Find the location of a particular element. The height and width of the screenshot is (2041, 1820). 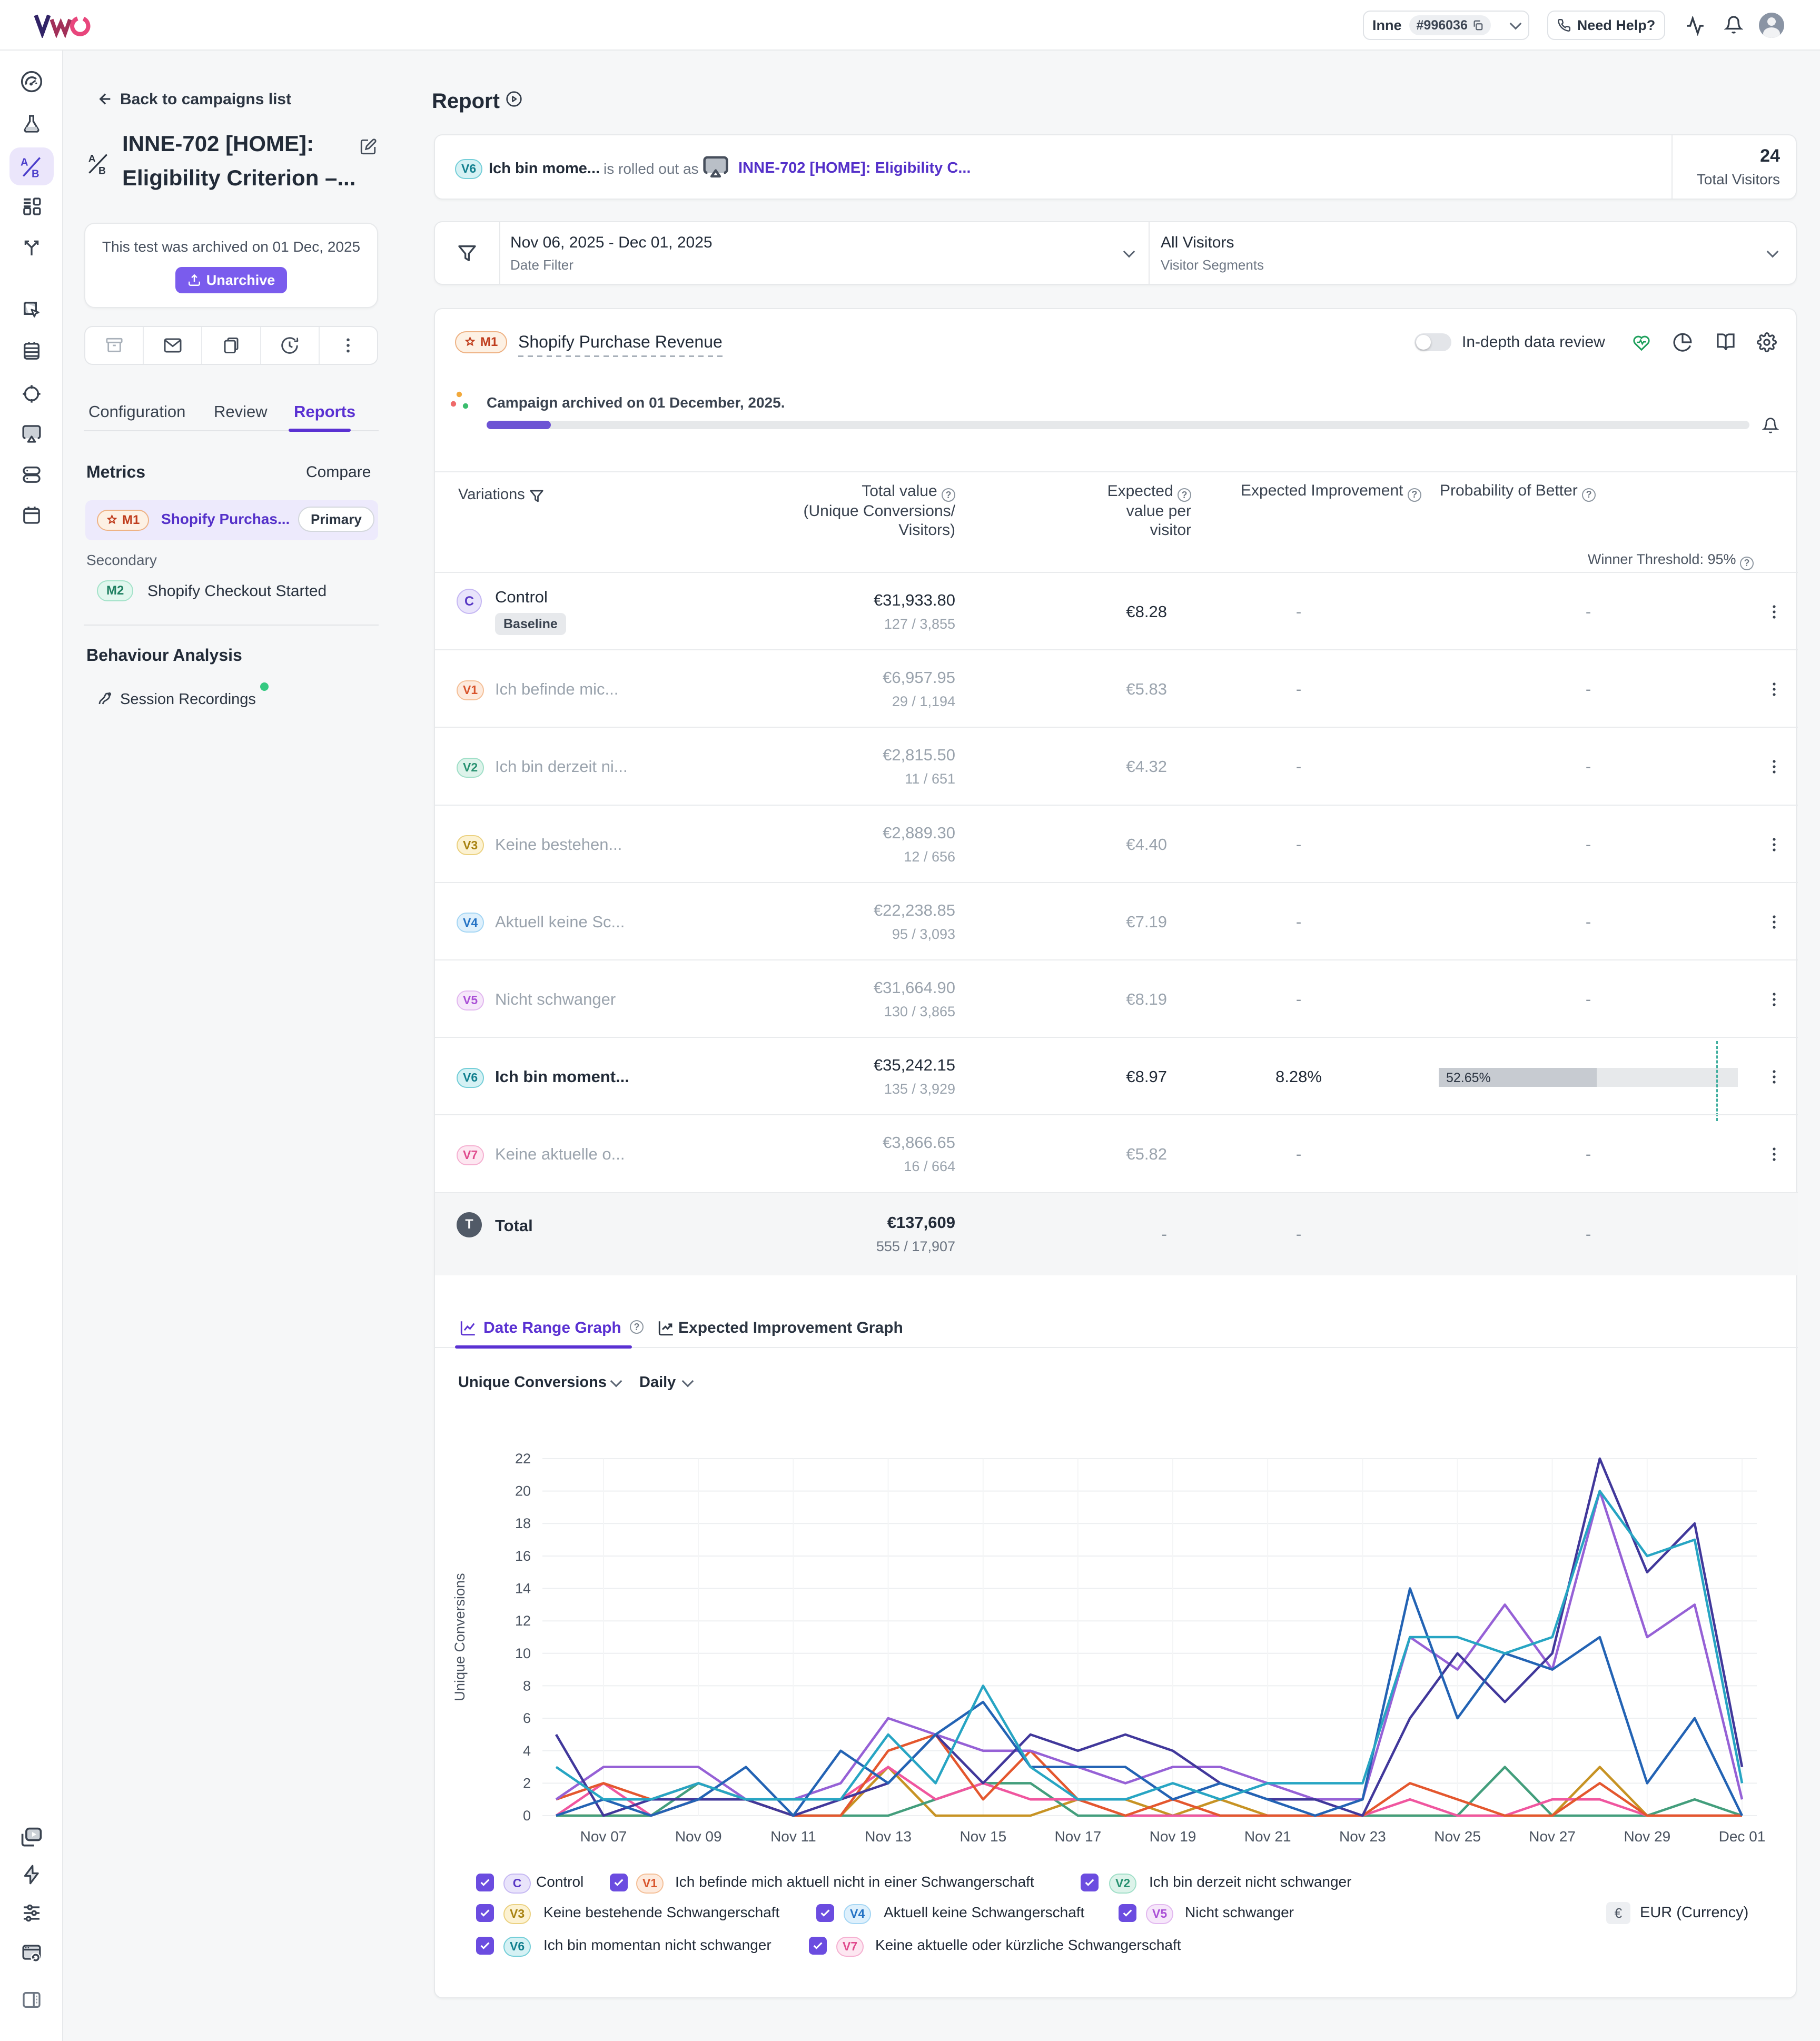

svg-text: 22 is located at coordinates (523, 1459).